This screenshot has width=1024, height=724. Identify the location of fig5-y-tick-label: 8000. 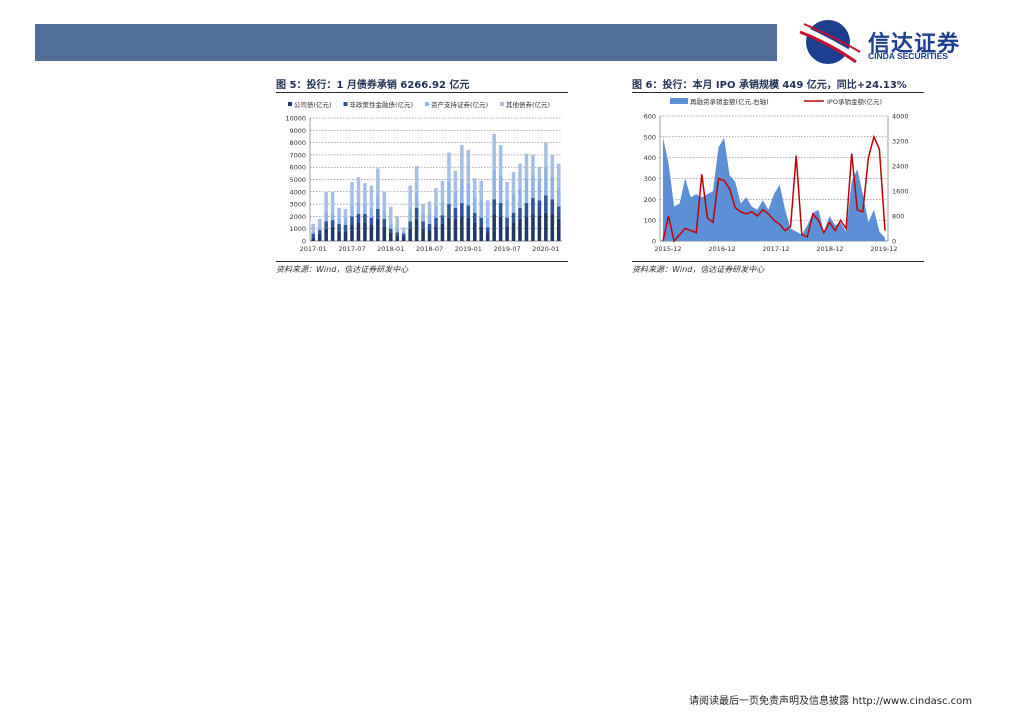
(297, 143).